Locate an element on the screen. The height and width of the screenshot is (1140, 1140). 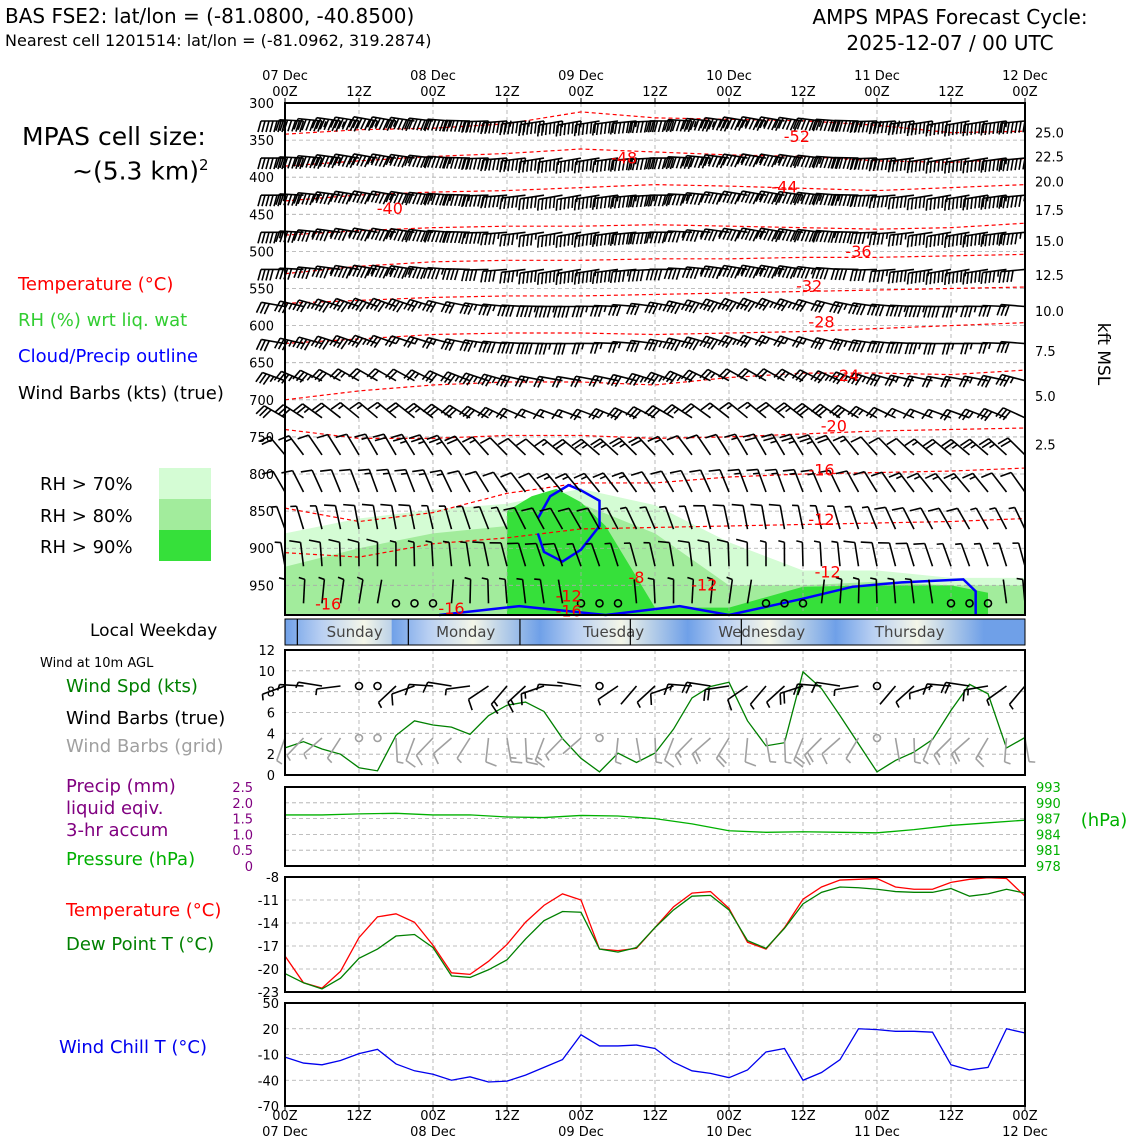
surface-wind-barb-true-staff is located at coordinates (274, 690).